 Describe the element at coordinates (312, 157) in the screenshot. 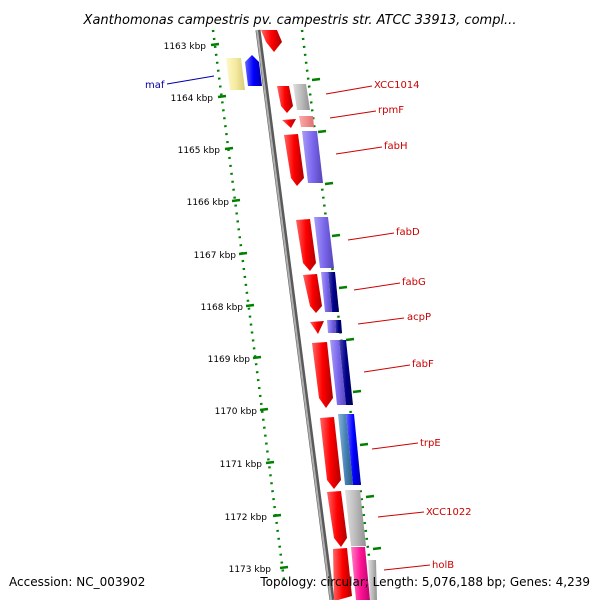

I see `gene-arrow-fabh-protein` at that location.